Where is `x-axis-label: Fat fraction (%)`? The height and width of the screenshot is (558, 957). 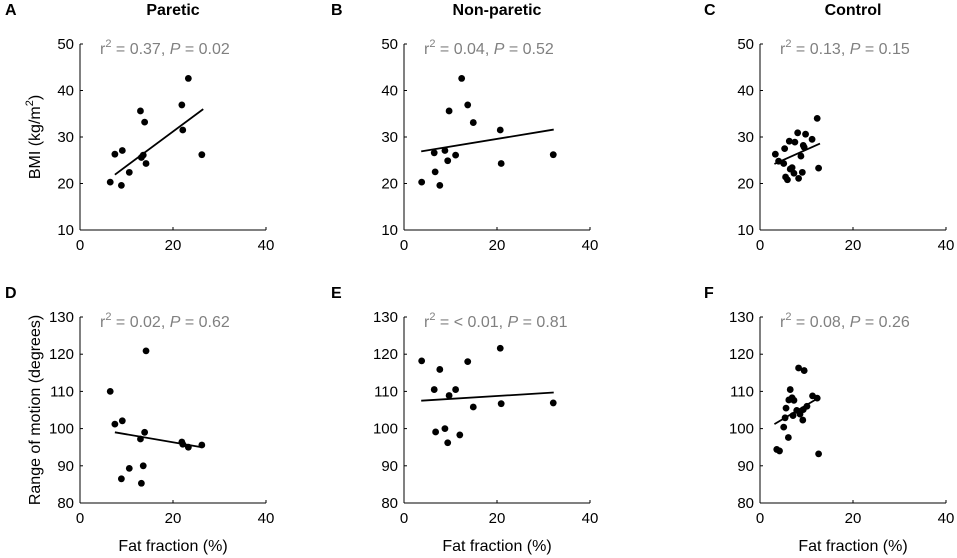 x-axis-label: Fat fraction (%) is located at coordinates (496, 546).